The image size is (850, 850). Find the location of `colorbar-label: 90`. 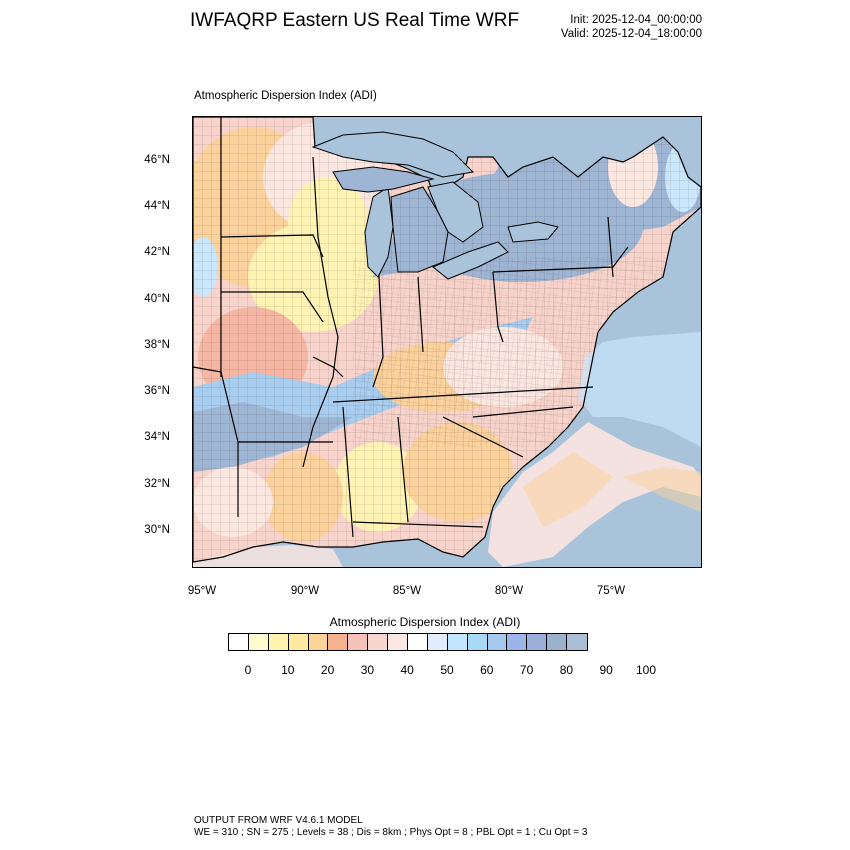

colorbar-label: 90 is located at coordinates (606, 670).